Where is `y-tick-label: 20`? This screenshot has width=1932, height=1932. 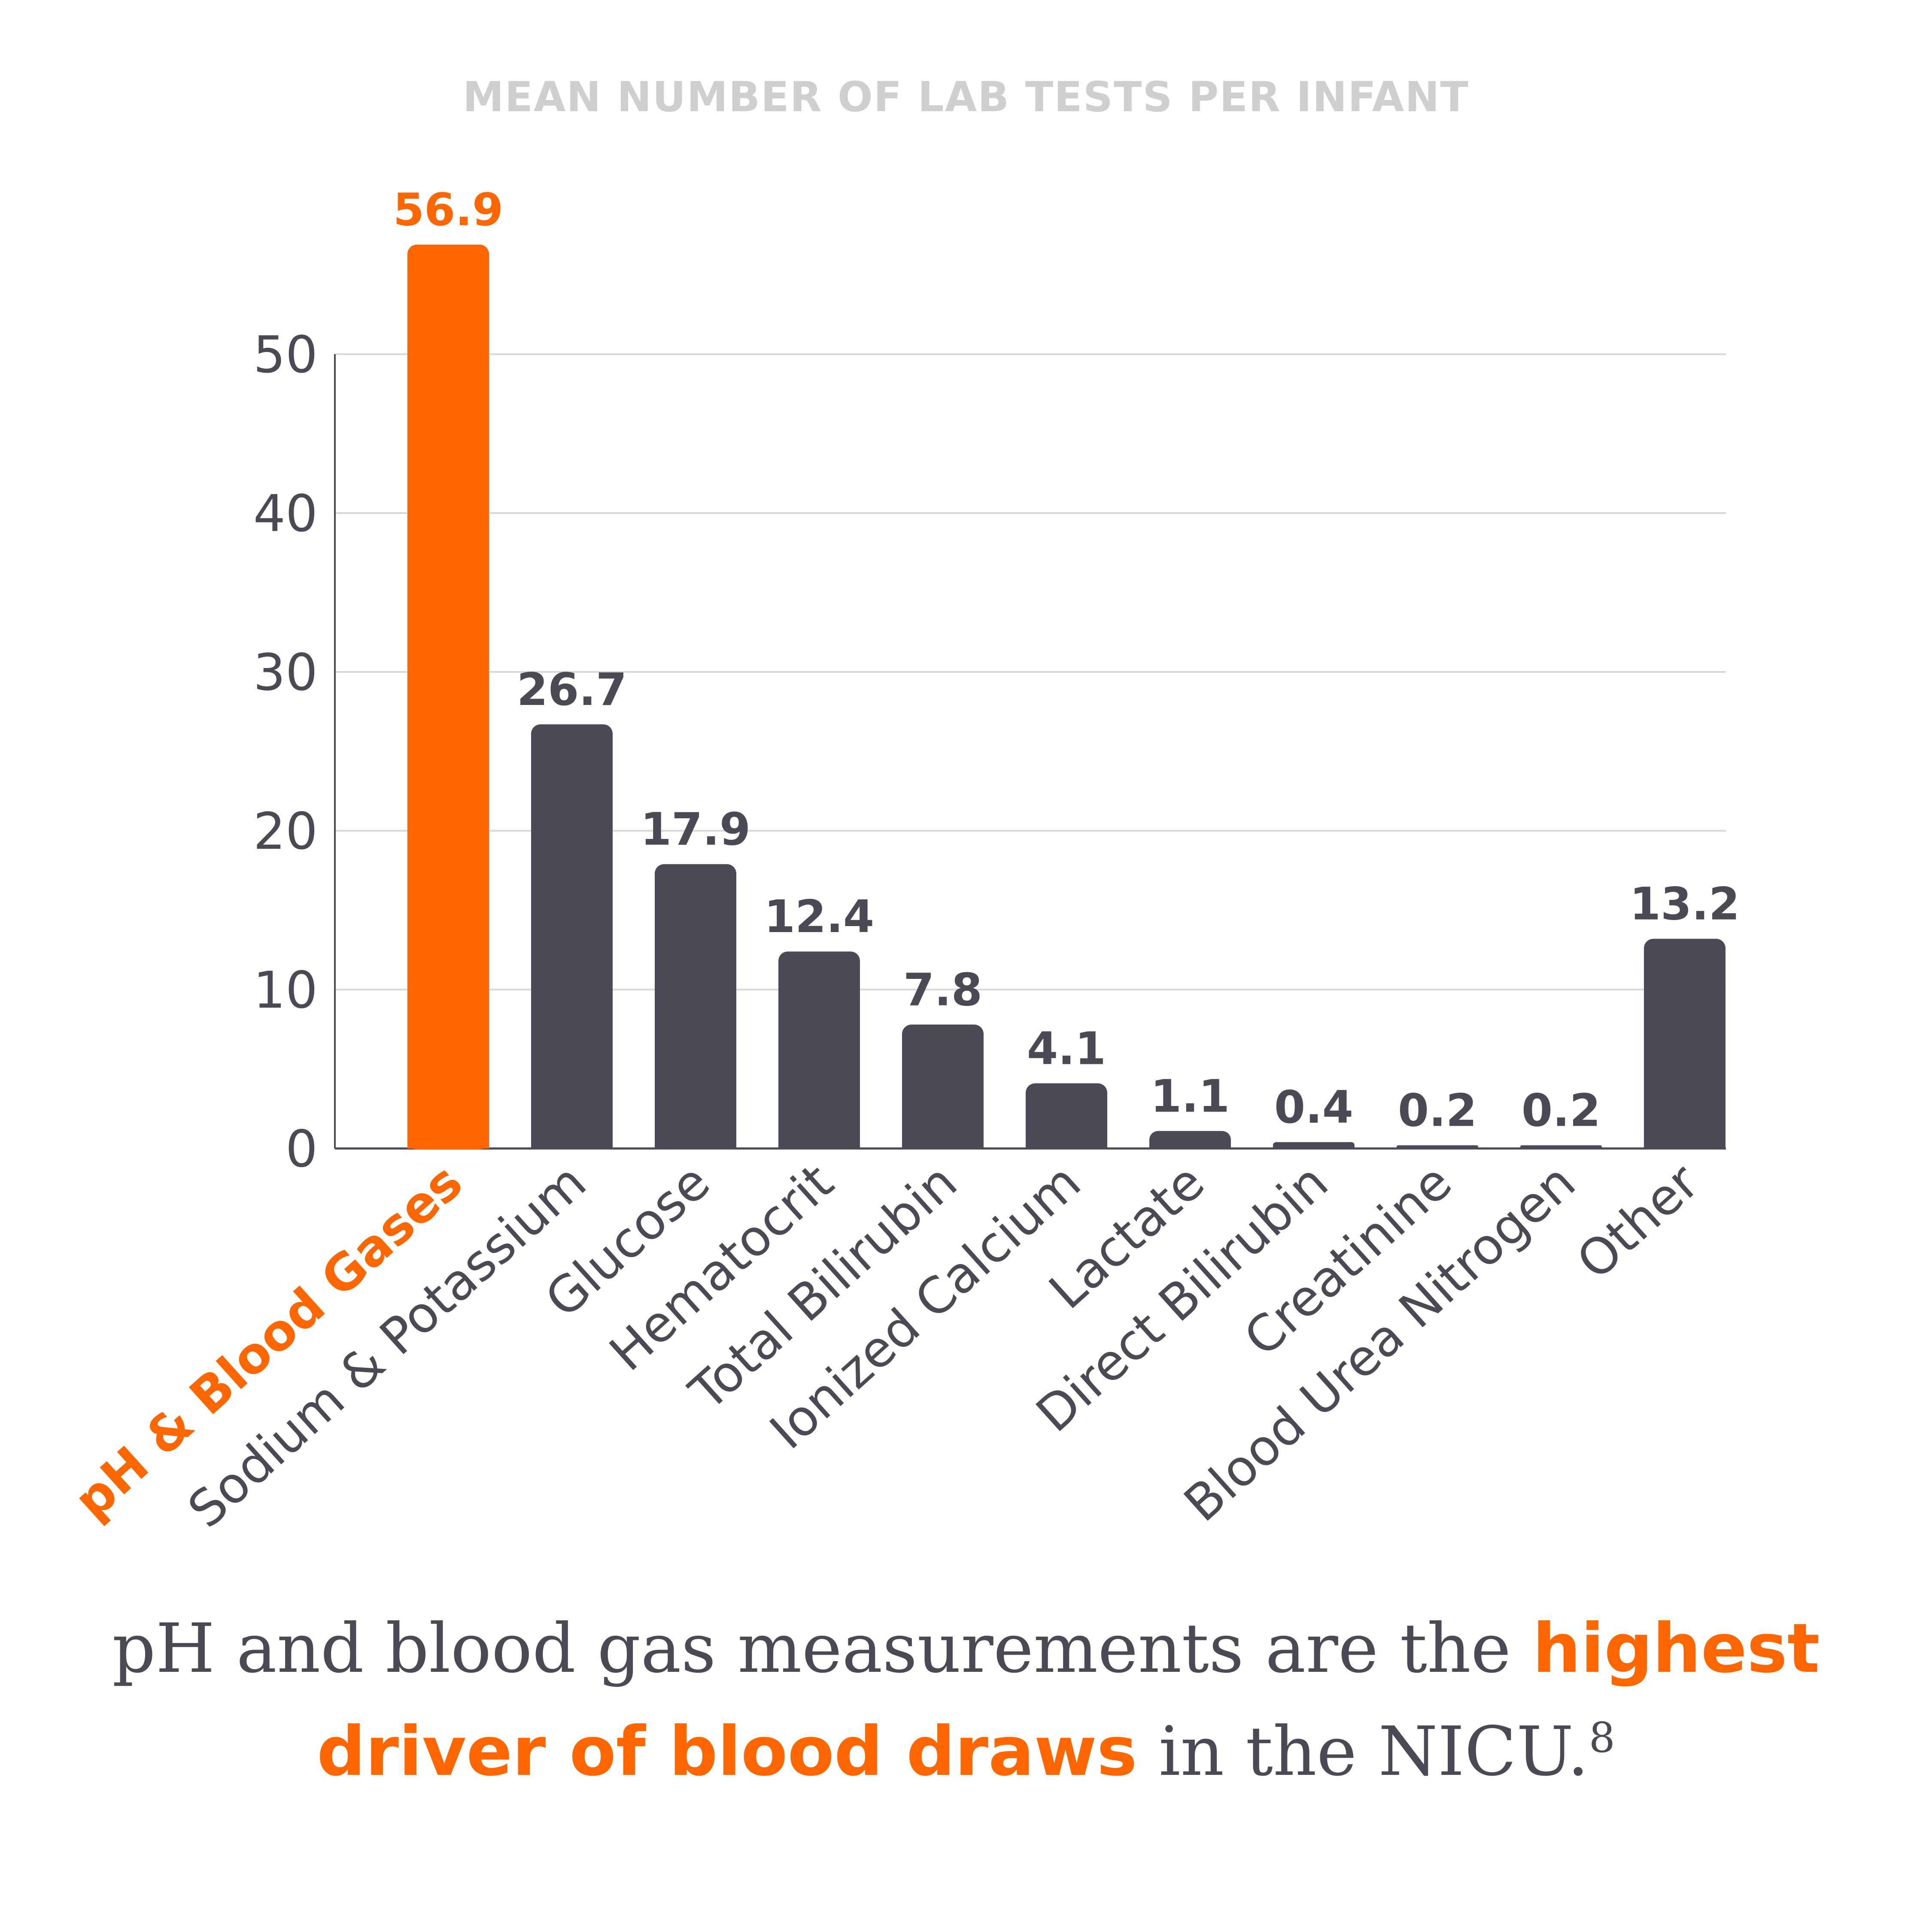 y-tick-label: 20 is located at coordinates (285, 832).